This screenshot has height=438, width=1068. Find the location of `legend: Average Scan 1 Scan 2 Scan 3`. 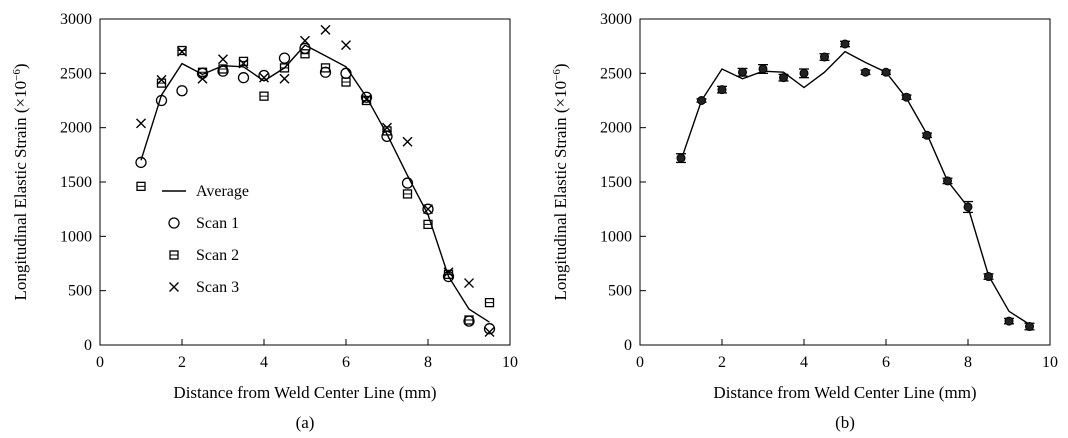

legend: Average Scan 1 Scan 2 Scan 3 is located at coordinates (205, 239).